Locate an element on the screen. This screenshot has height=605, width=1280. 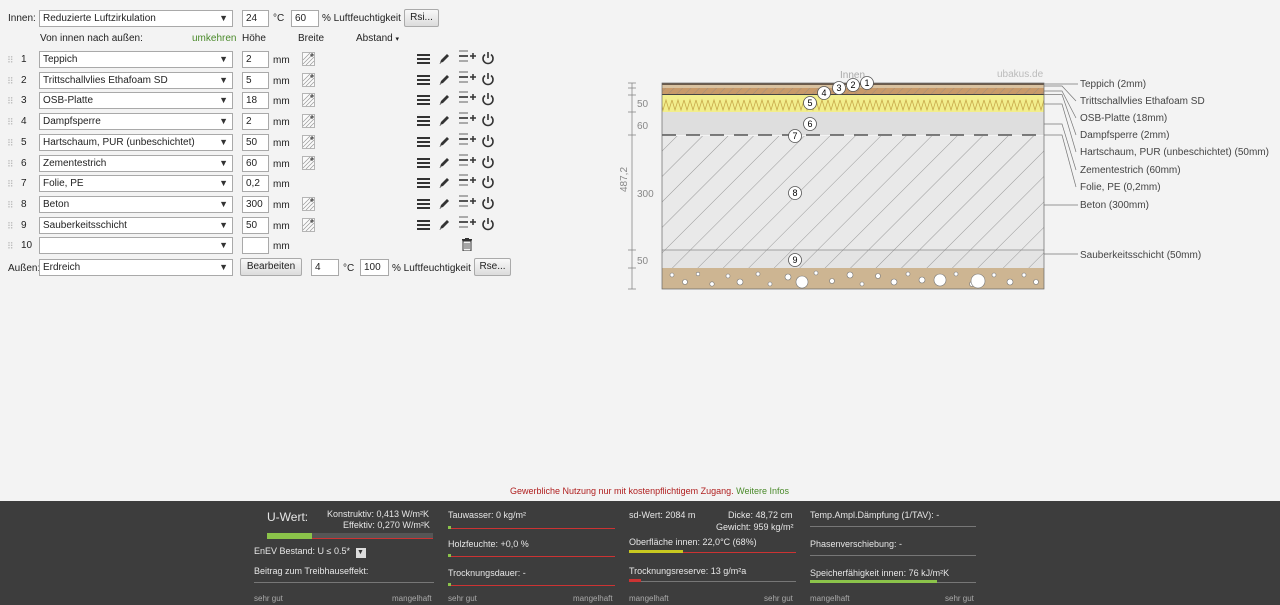
trash-icon is located at coordinates (467, 246).